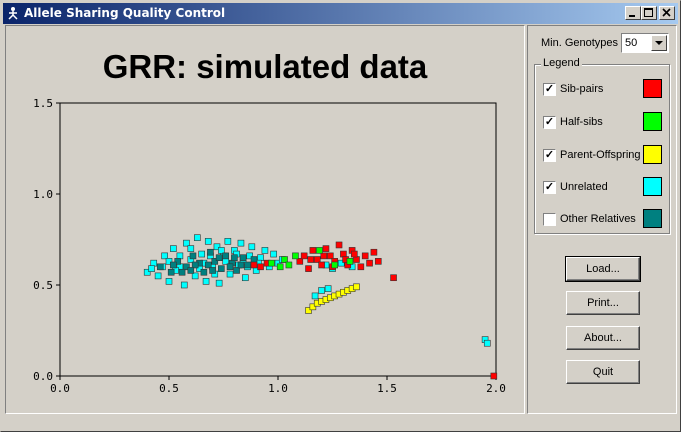 This screenshot has height=432, width=681. What do you see at coordinates (603, 89) in the screenshot?
I see `legend-row-sib-pairs: ✓ Sib-pairs` at bounding box center [603, 89].